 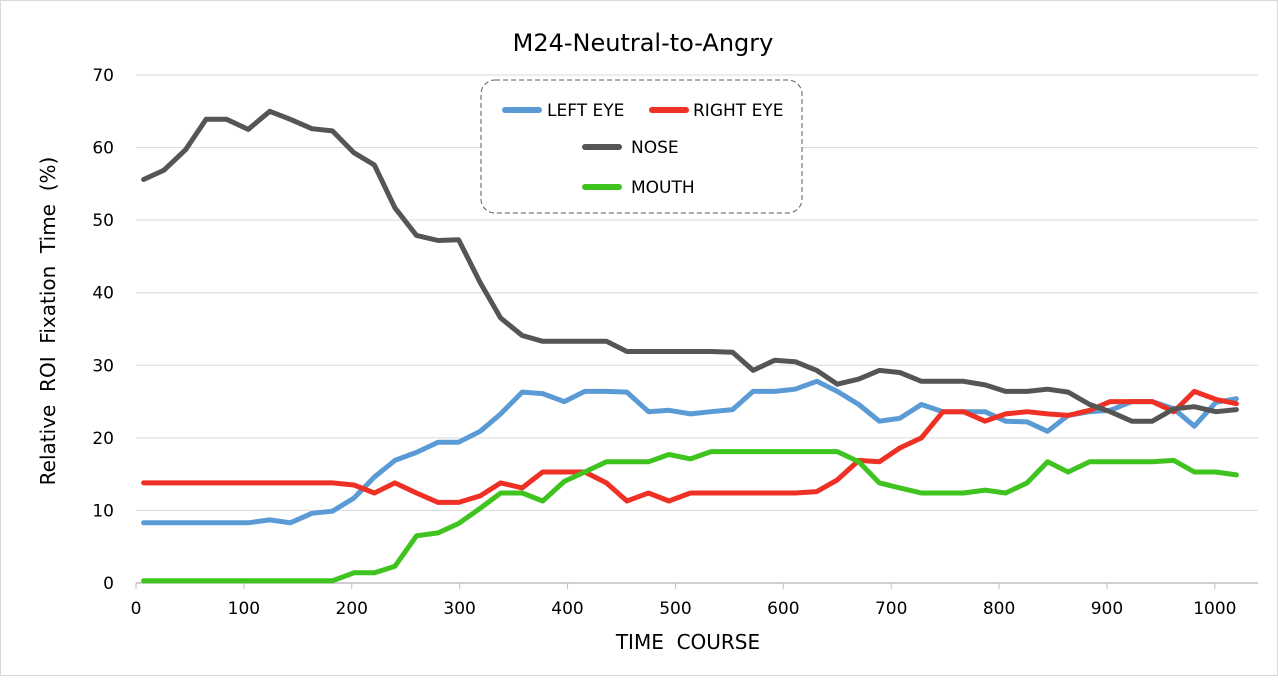 What do you see at coordinates (690, 446) in the screenshot?
I see `series-line-right-eye` at bounding box center [690, 446].